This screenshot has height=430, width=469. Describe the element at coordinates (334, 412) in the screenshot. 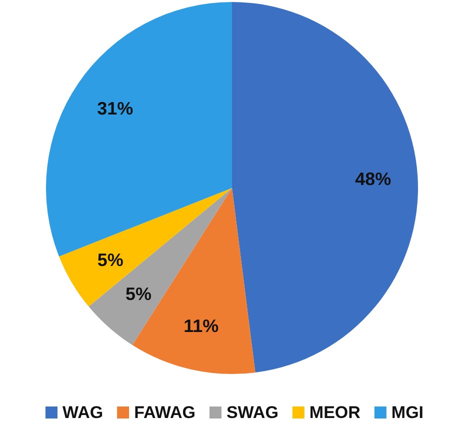

I see `legend-label: MEOR` at that location.